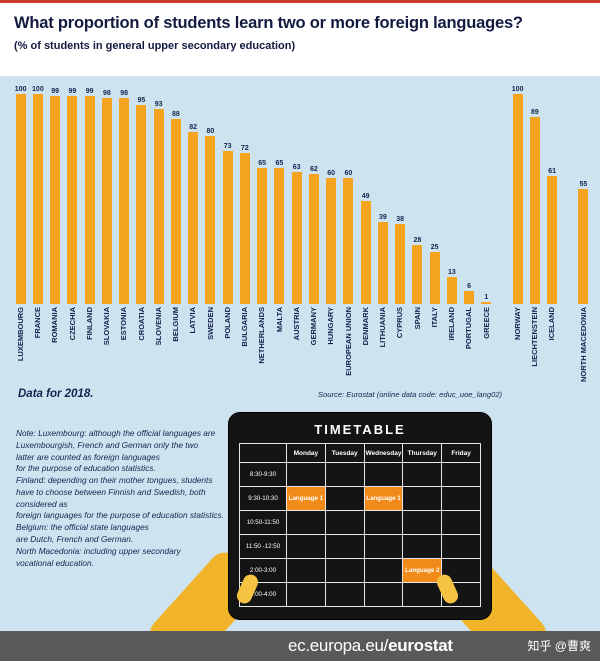 Image resolution: width=600 pixels, height=661 pixels. Describe the element at coordinates (348, 173) in the screenshot. I see `bar-value-label: 60` at that location.